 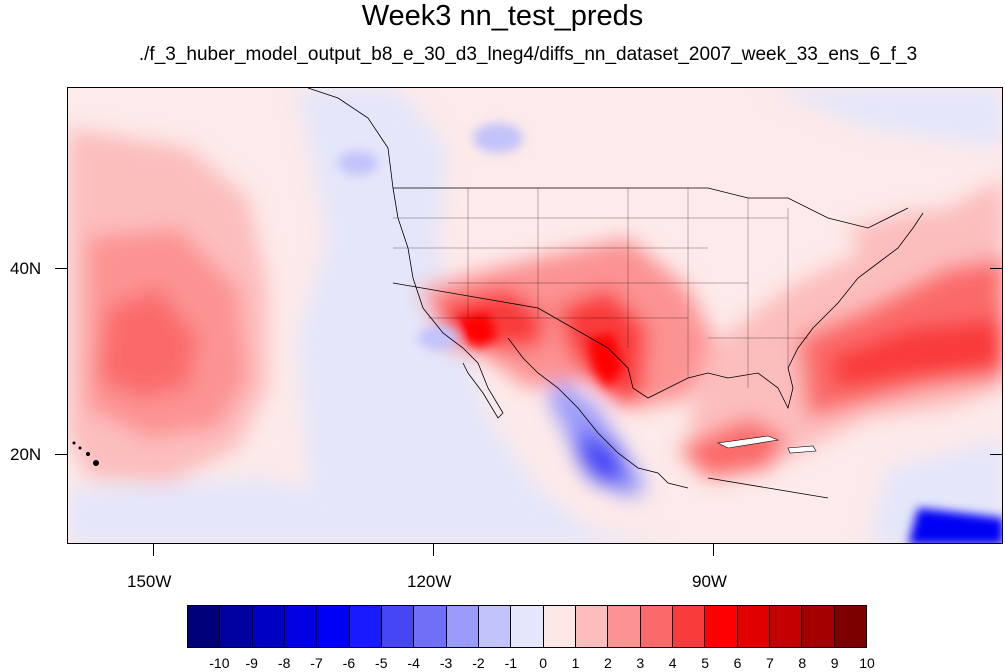 What do you see at coordinates (26, 454) in the screenshot?
I see `y-tick-label-20n: 20N` at bounding box center [26, 454].